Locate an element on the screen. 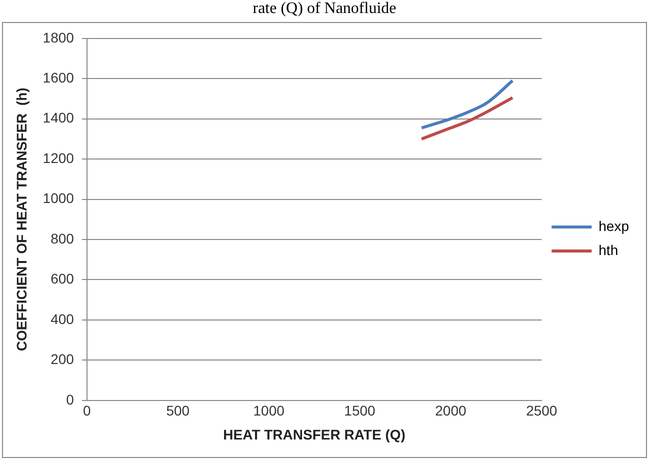 Image resolution: width=649 pixels, height=460 pixels. x-tick-label: 1500 is located at coordinates (360, 410).